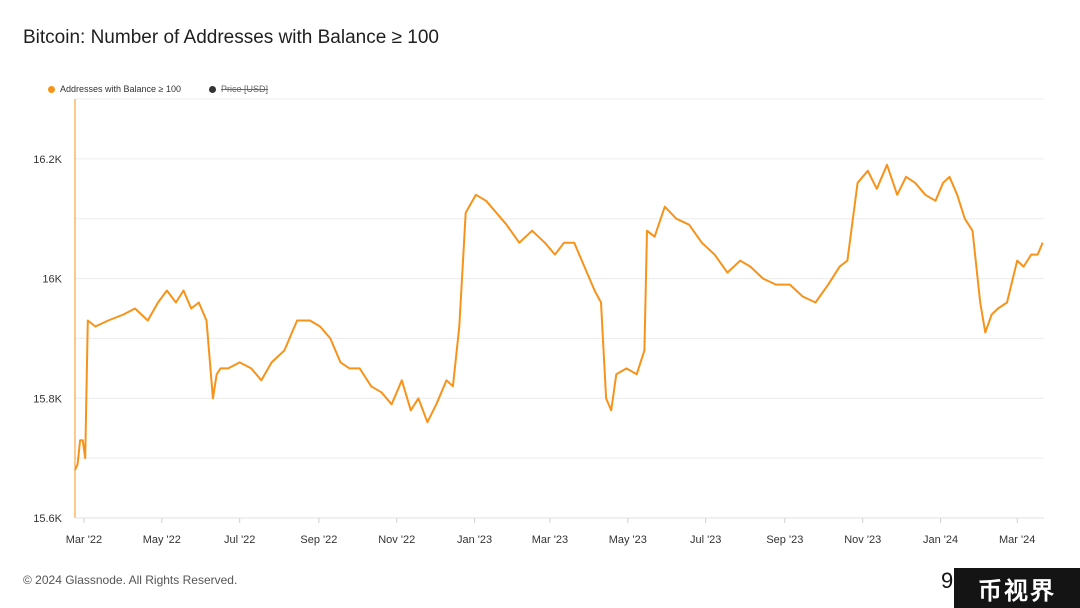 The width and height of the screenshot is (1080, 608). What do you see at coordinates (947, 580) in the screenshot?
I see `watermark-partial-text: 9` at bounding box center [947, 580].